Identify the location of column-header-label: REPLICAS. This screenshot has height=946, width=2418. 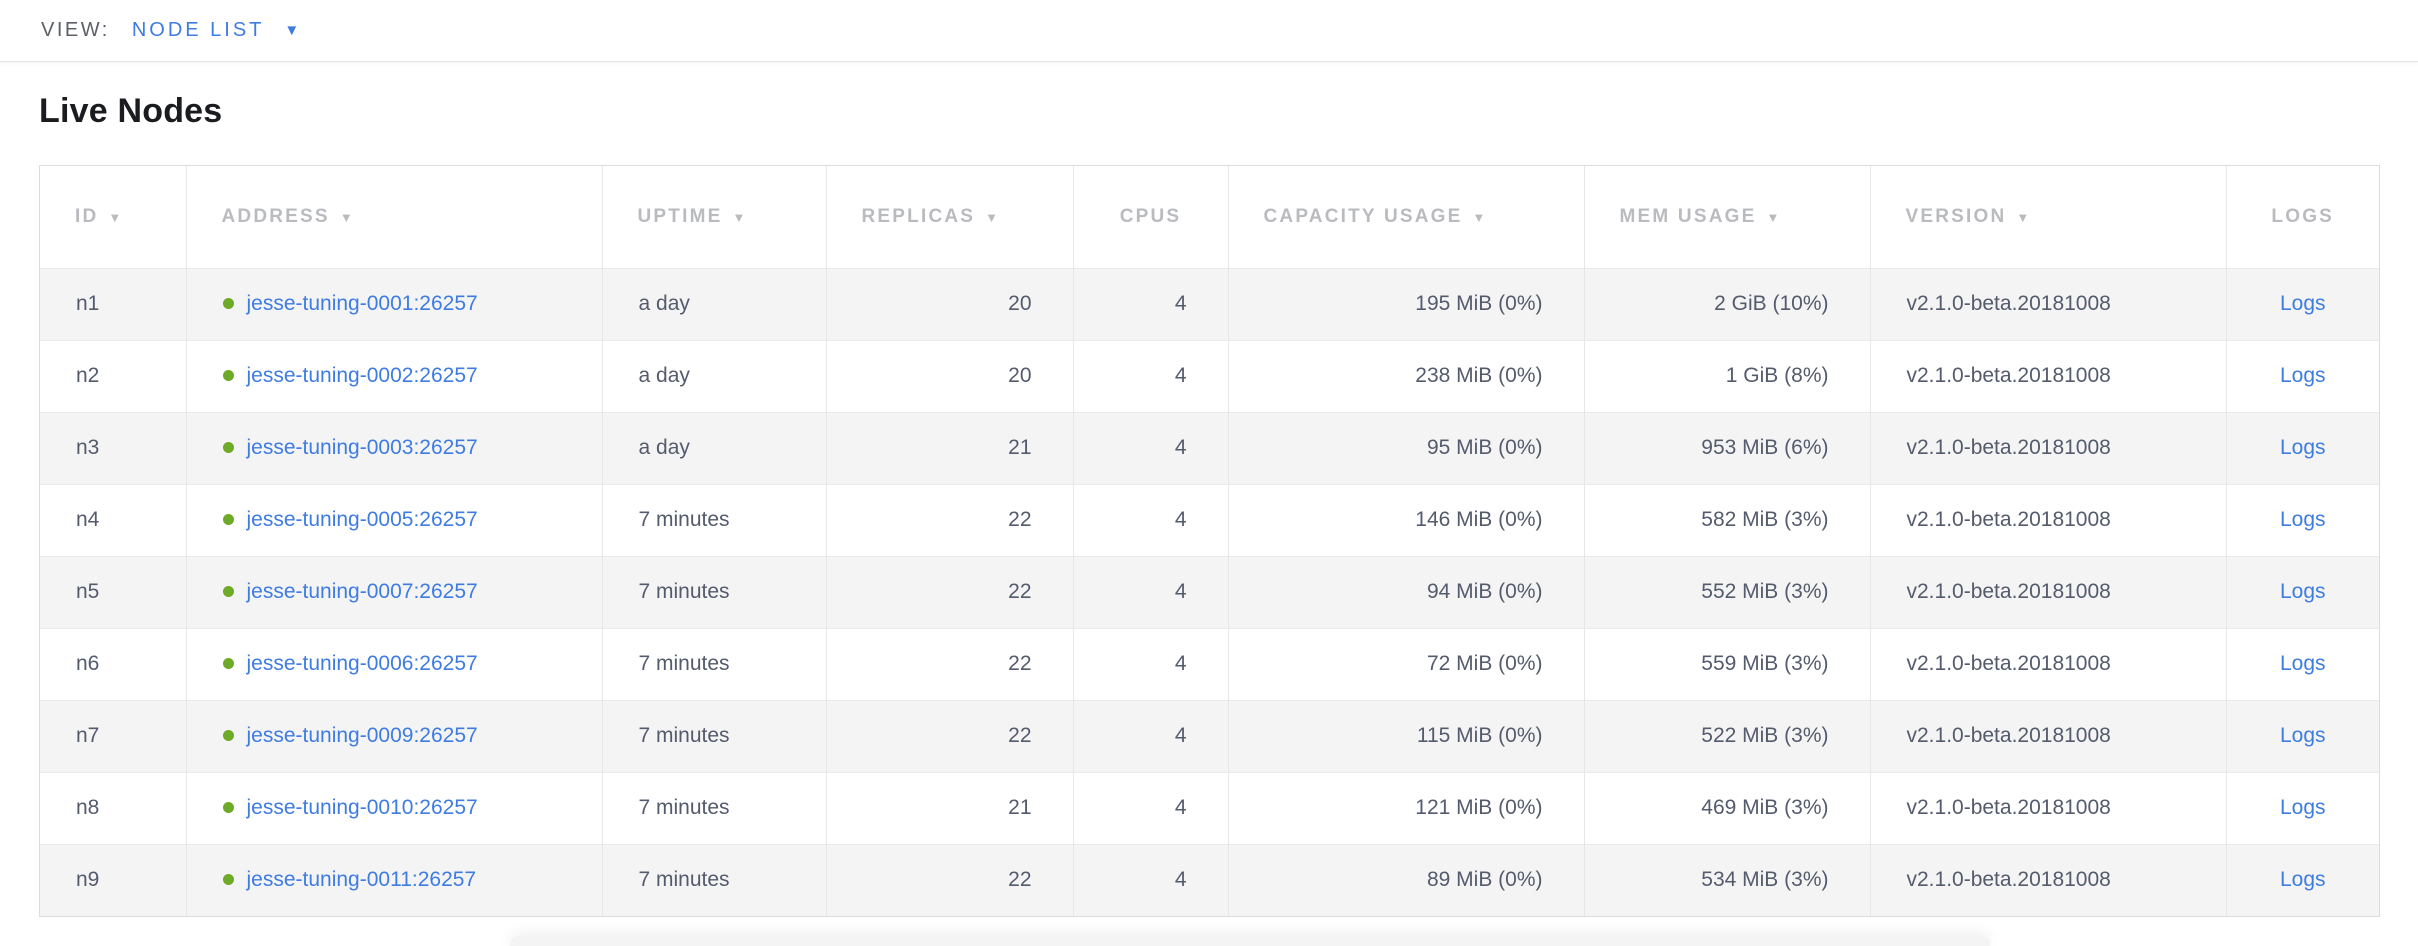
(918, 216).